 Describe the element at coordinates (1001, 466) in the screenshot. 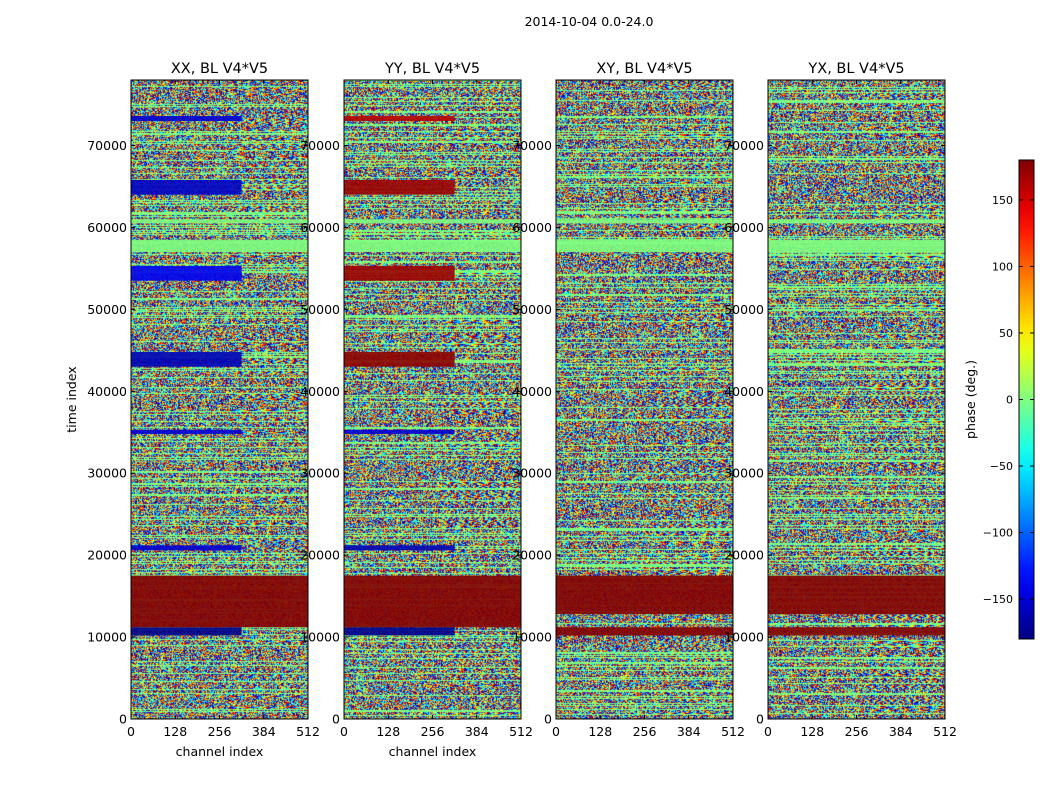

I see `colorbar-tick-label: −50` at that location.